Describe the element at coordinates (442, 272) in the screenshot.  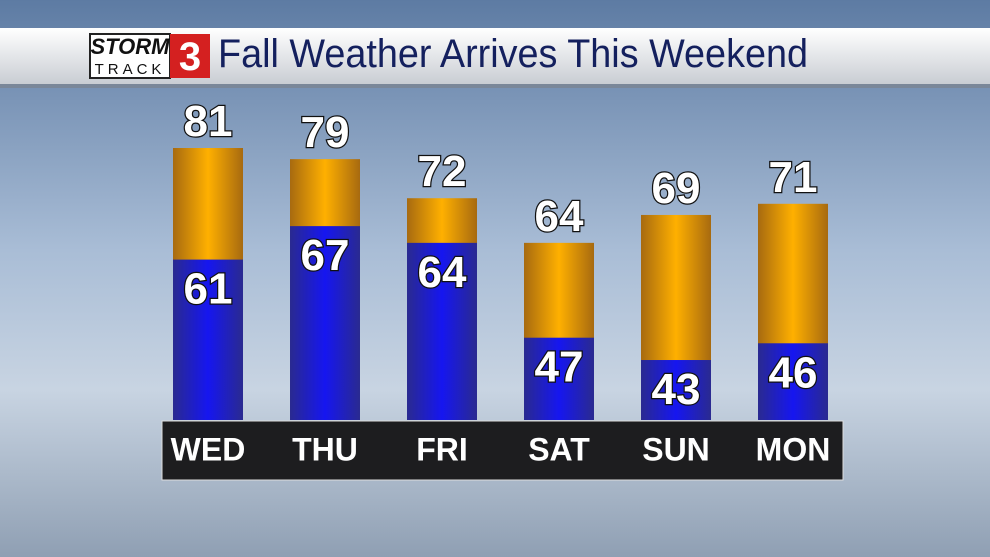
I see `low-label: 64` at that location.